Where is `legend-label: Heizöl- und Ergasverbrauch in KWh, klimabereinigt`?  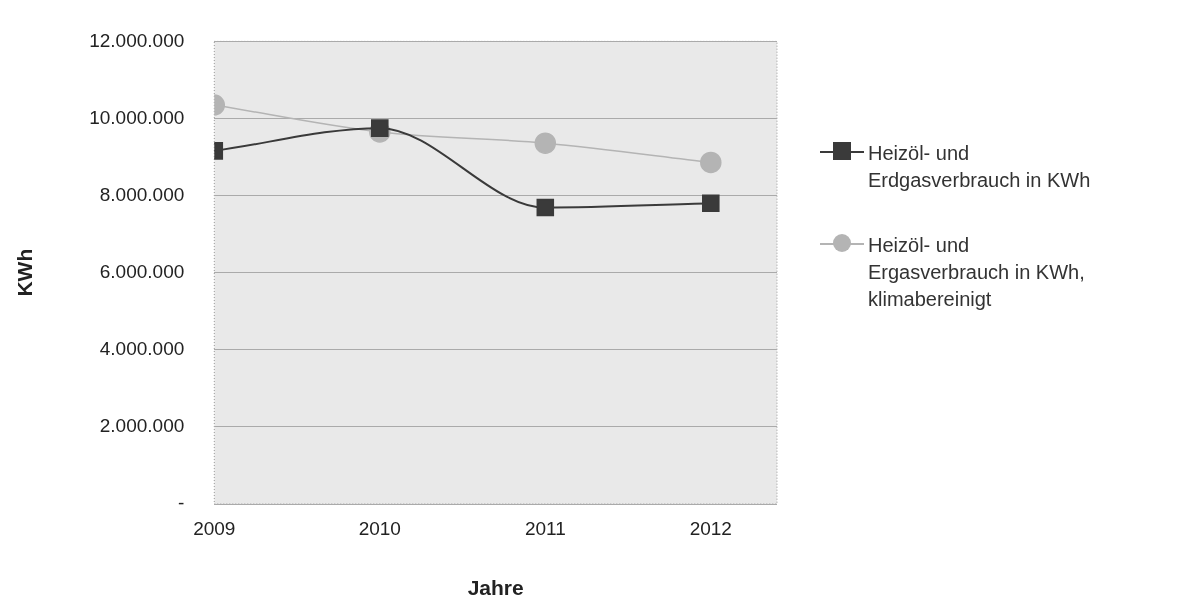
legend-label: Heizöl- und Ergasverbrauch in KWh, klimabereinigt is located at coordinates (977, 272).